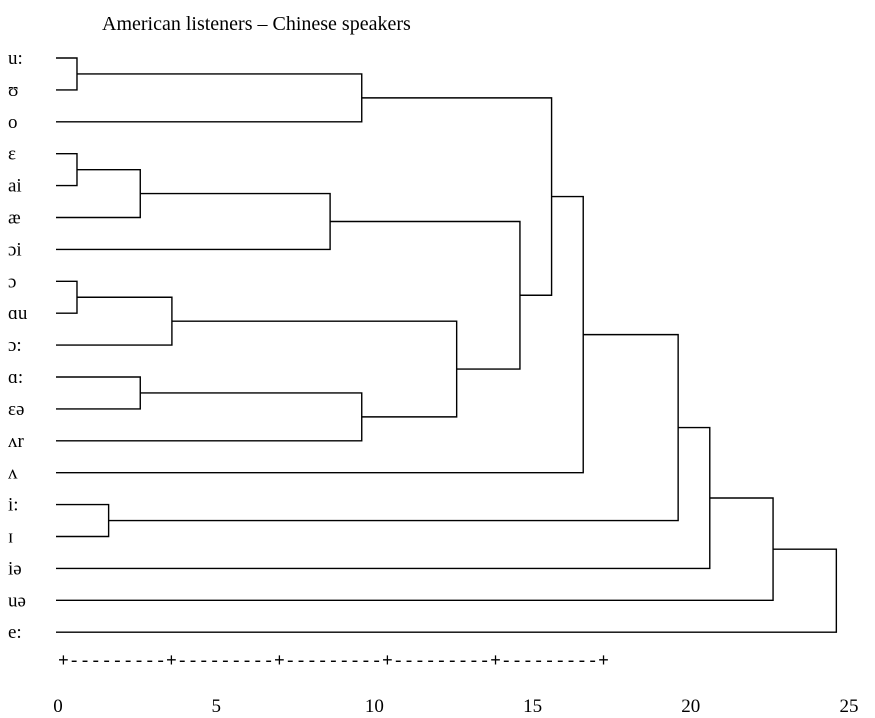  Describe the element at coordinates (13, 90) in the screenshot. I see `leaf-label: ʊ` at that location.